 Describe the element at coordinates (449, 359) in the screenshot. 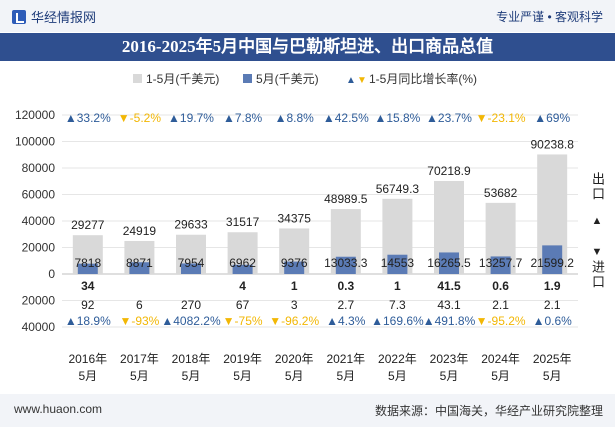

I see `x-tick-label-year: 2023年` at that location.